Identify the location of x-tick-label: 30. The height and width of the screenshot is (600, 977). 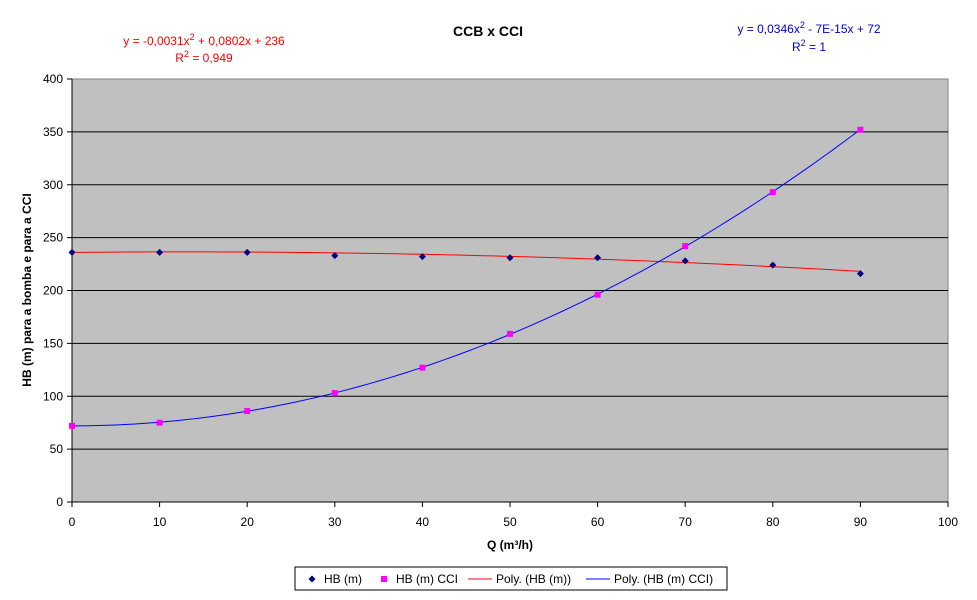
(335, 522).